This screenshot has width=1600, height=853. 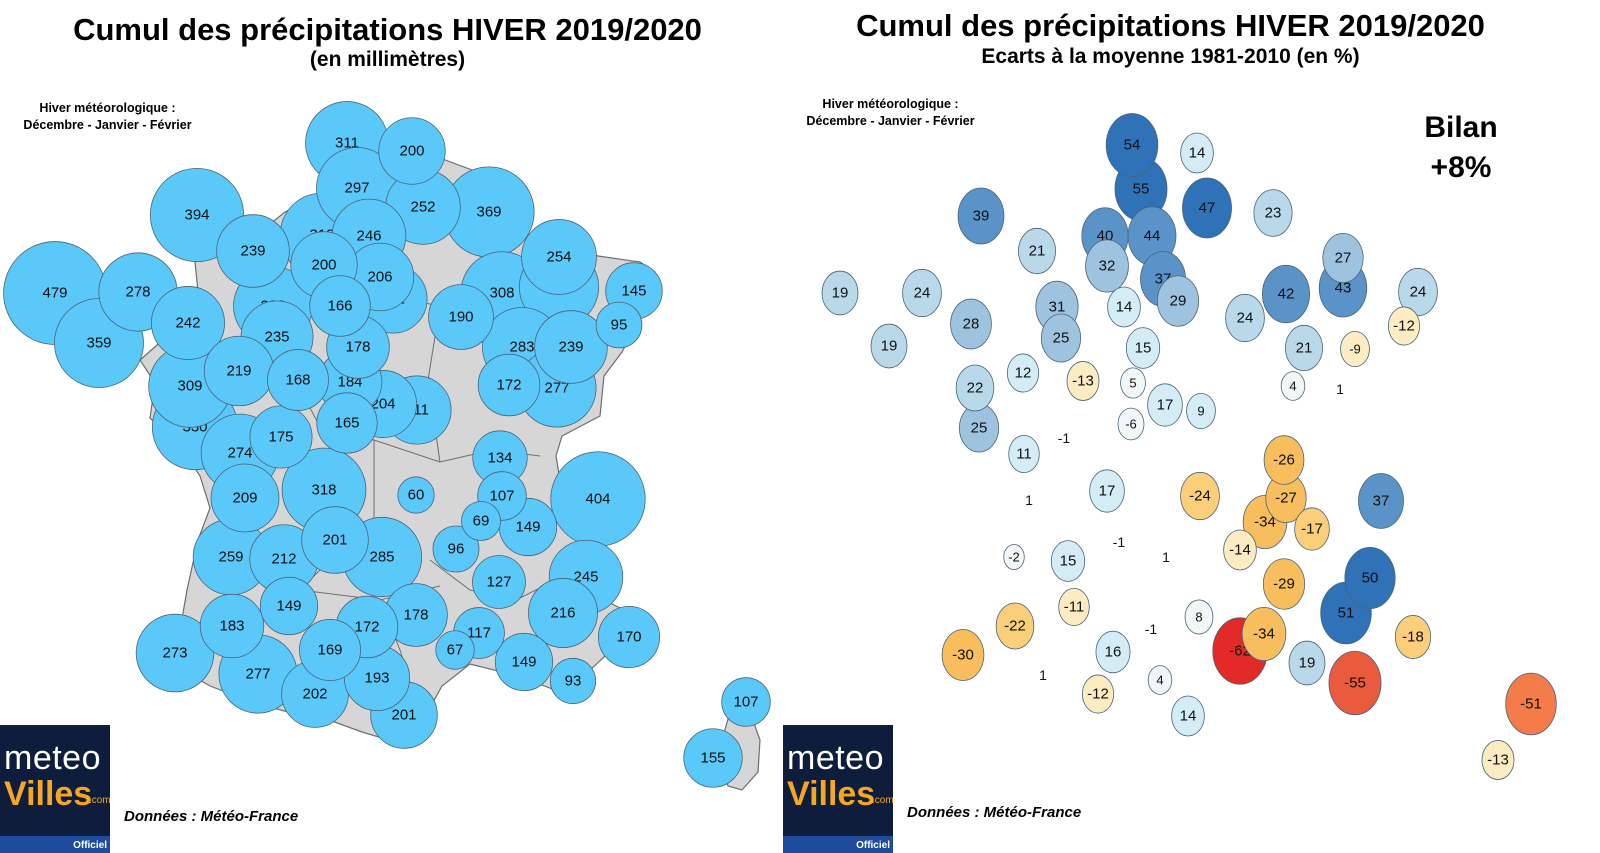 I want to click on left-season-line1: Hiver météorologique :, so click(x=107, y=108).